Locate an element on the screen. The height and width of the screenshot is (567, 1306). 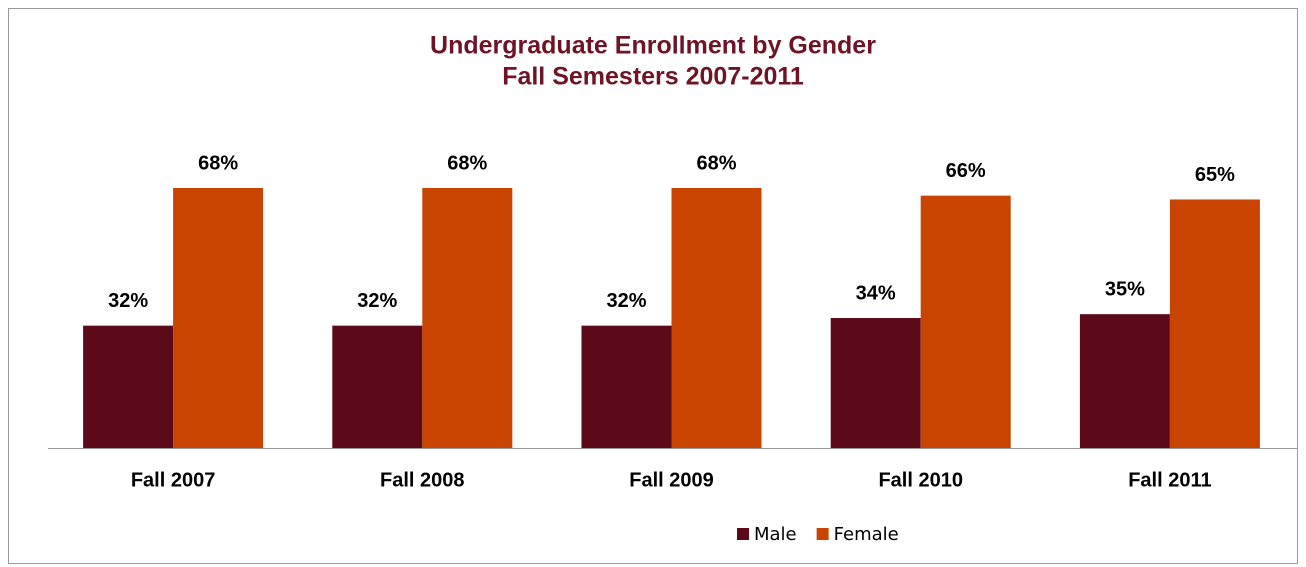
x-tick-label: Fall 2007 is located at coordinates (173, 480).